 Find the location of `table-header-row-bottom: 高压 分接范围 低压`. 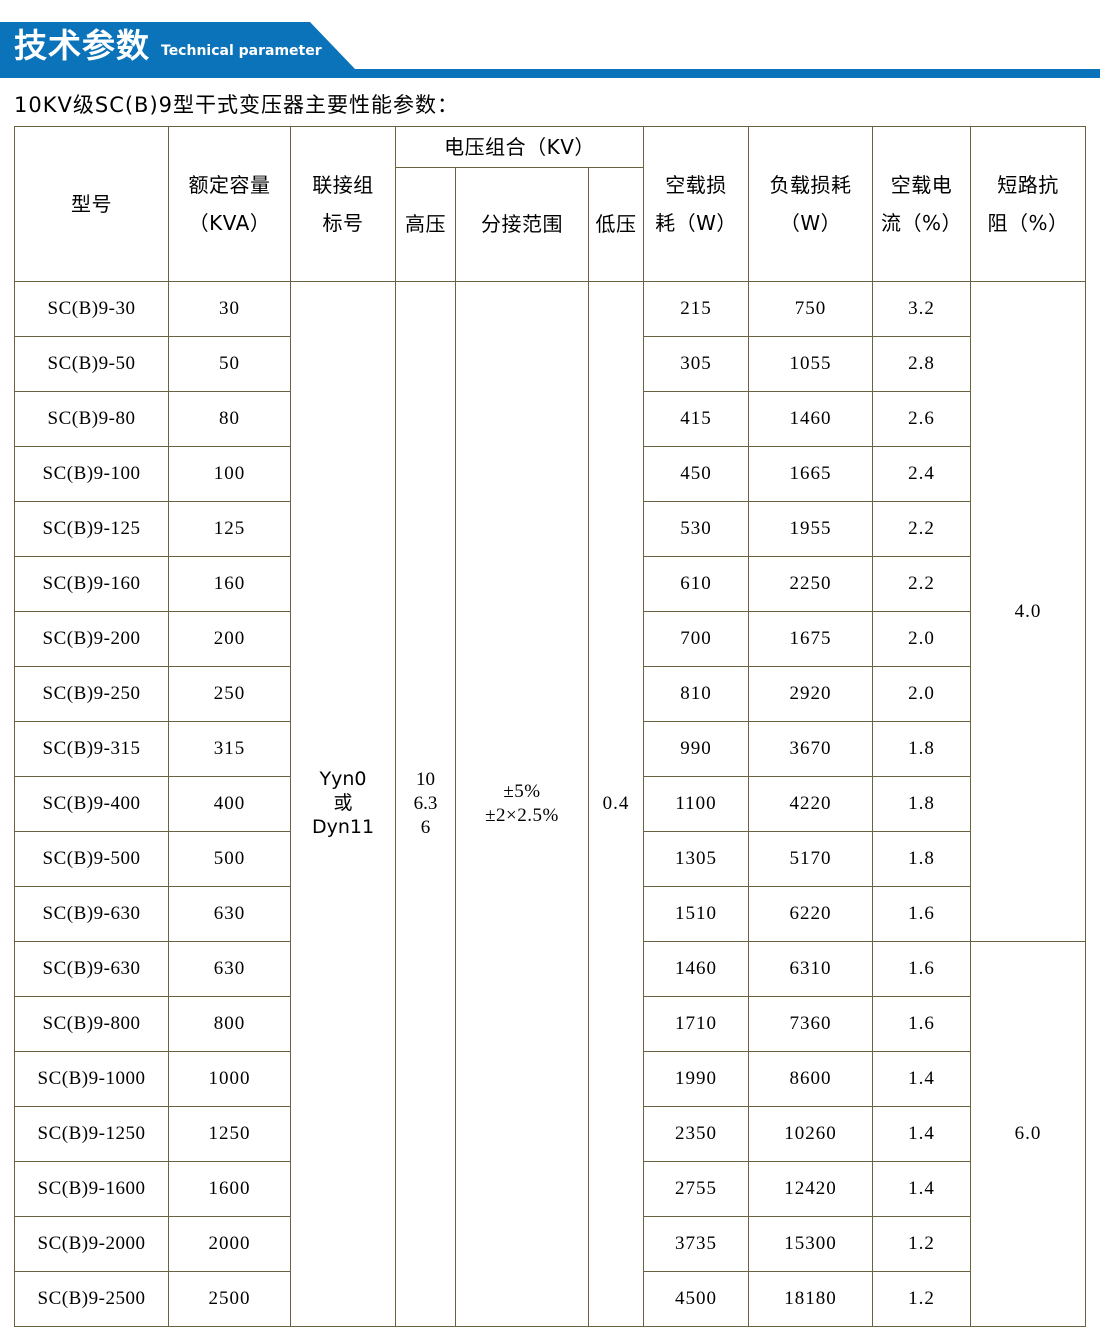

table-header-row-bottom: 高压 分接范围 低压 is located at coordinates (550, 224).